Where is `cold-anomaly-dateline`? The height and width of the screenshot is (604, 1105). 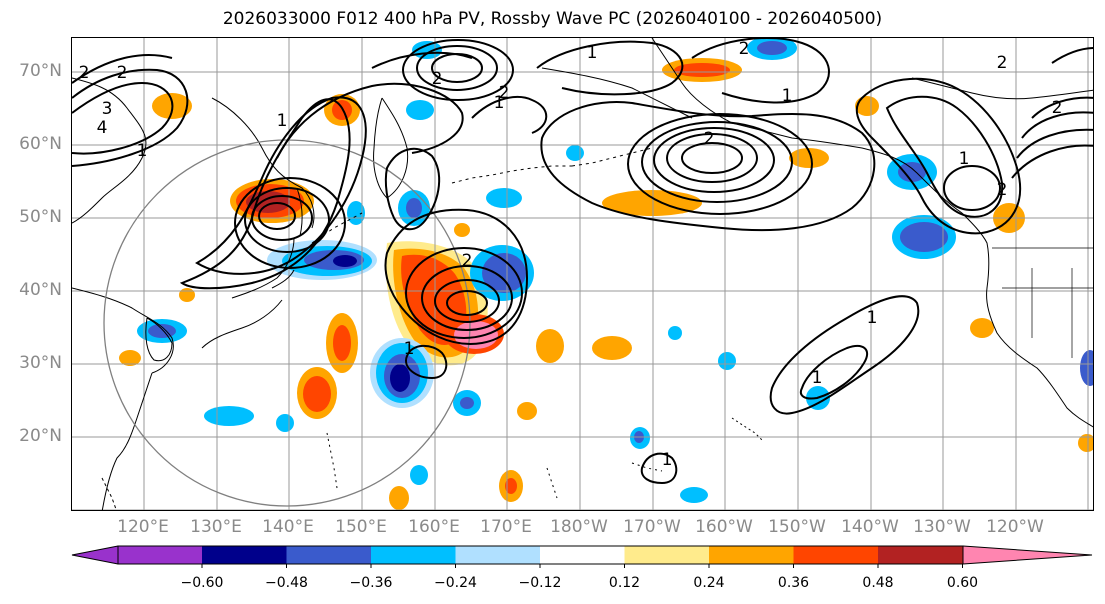 cold-anomaly-dateline is located at coordinates (502, 273).